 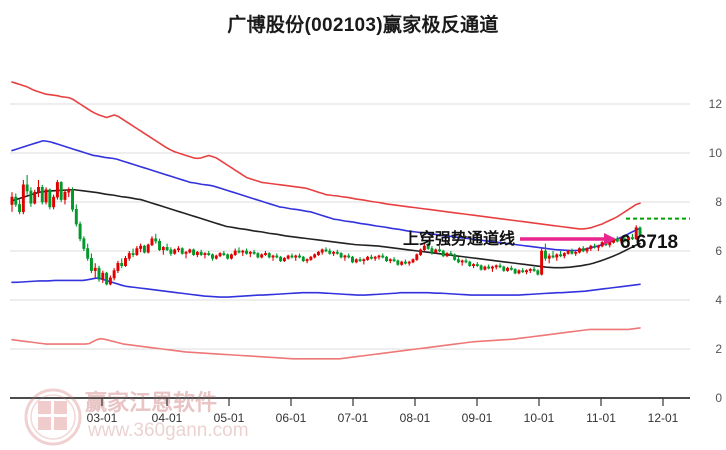 I want to click on x-axis-tick-label: 12-01, so click(x=663, y=418).